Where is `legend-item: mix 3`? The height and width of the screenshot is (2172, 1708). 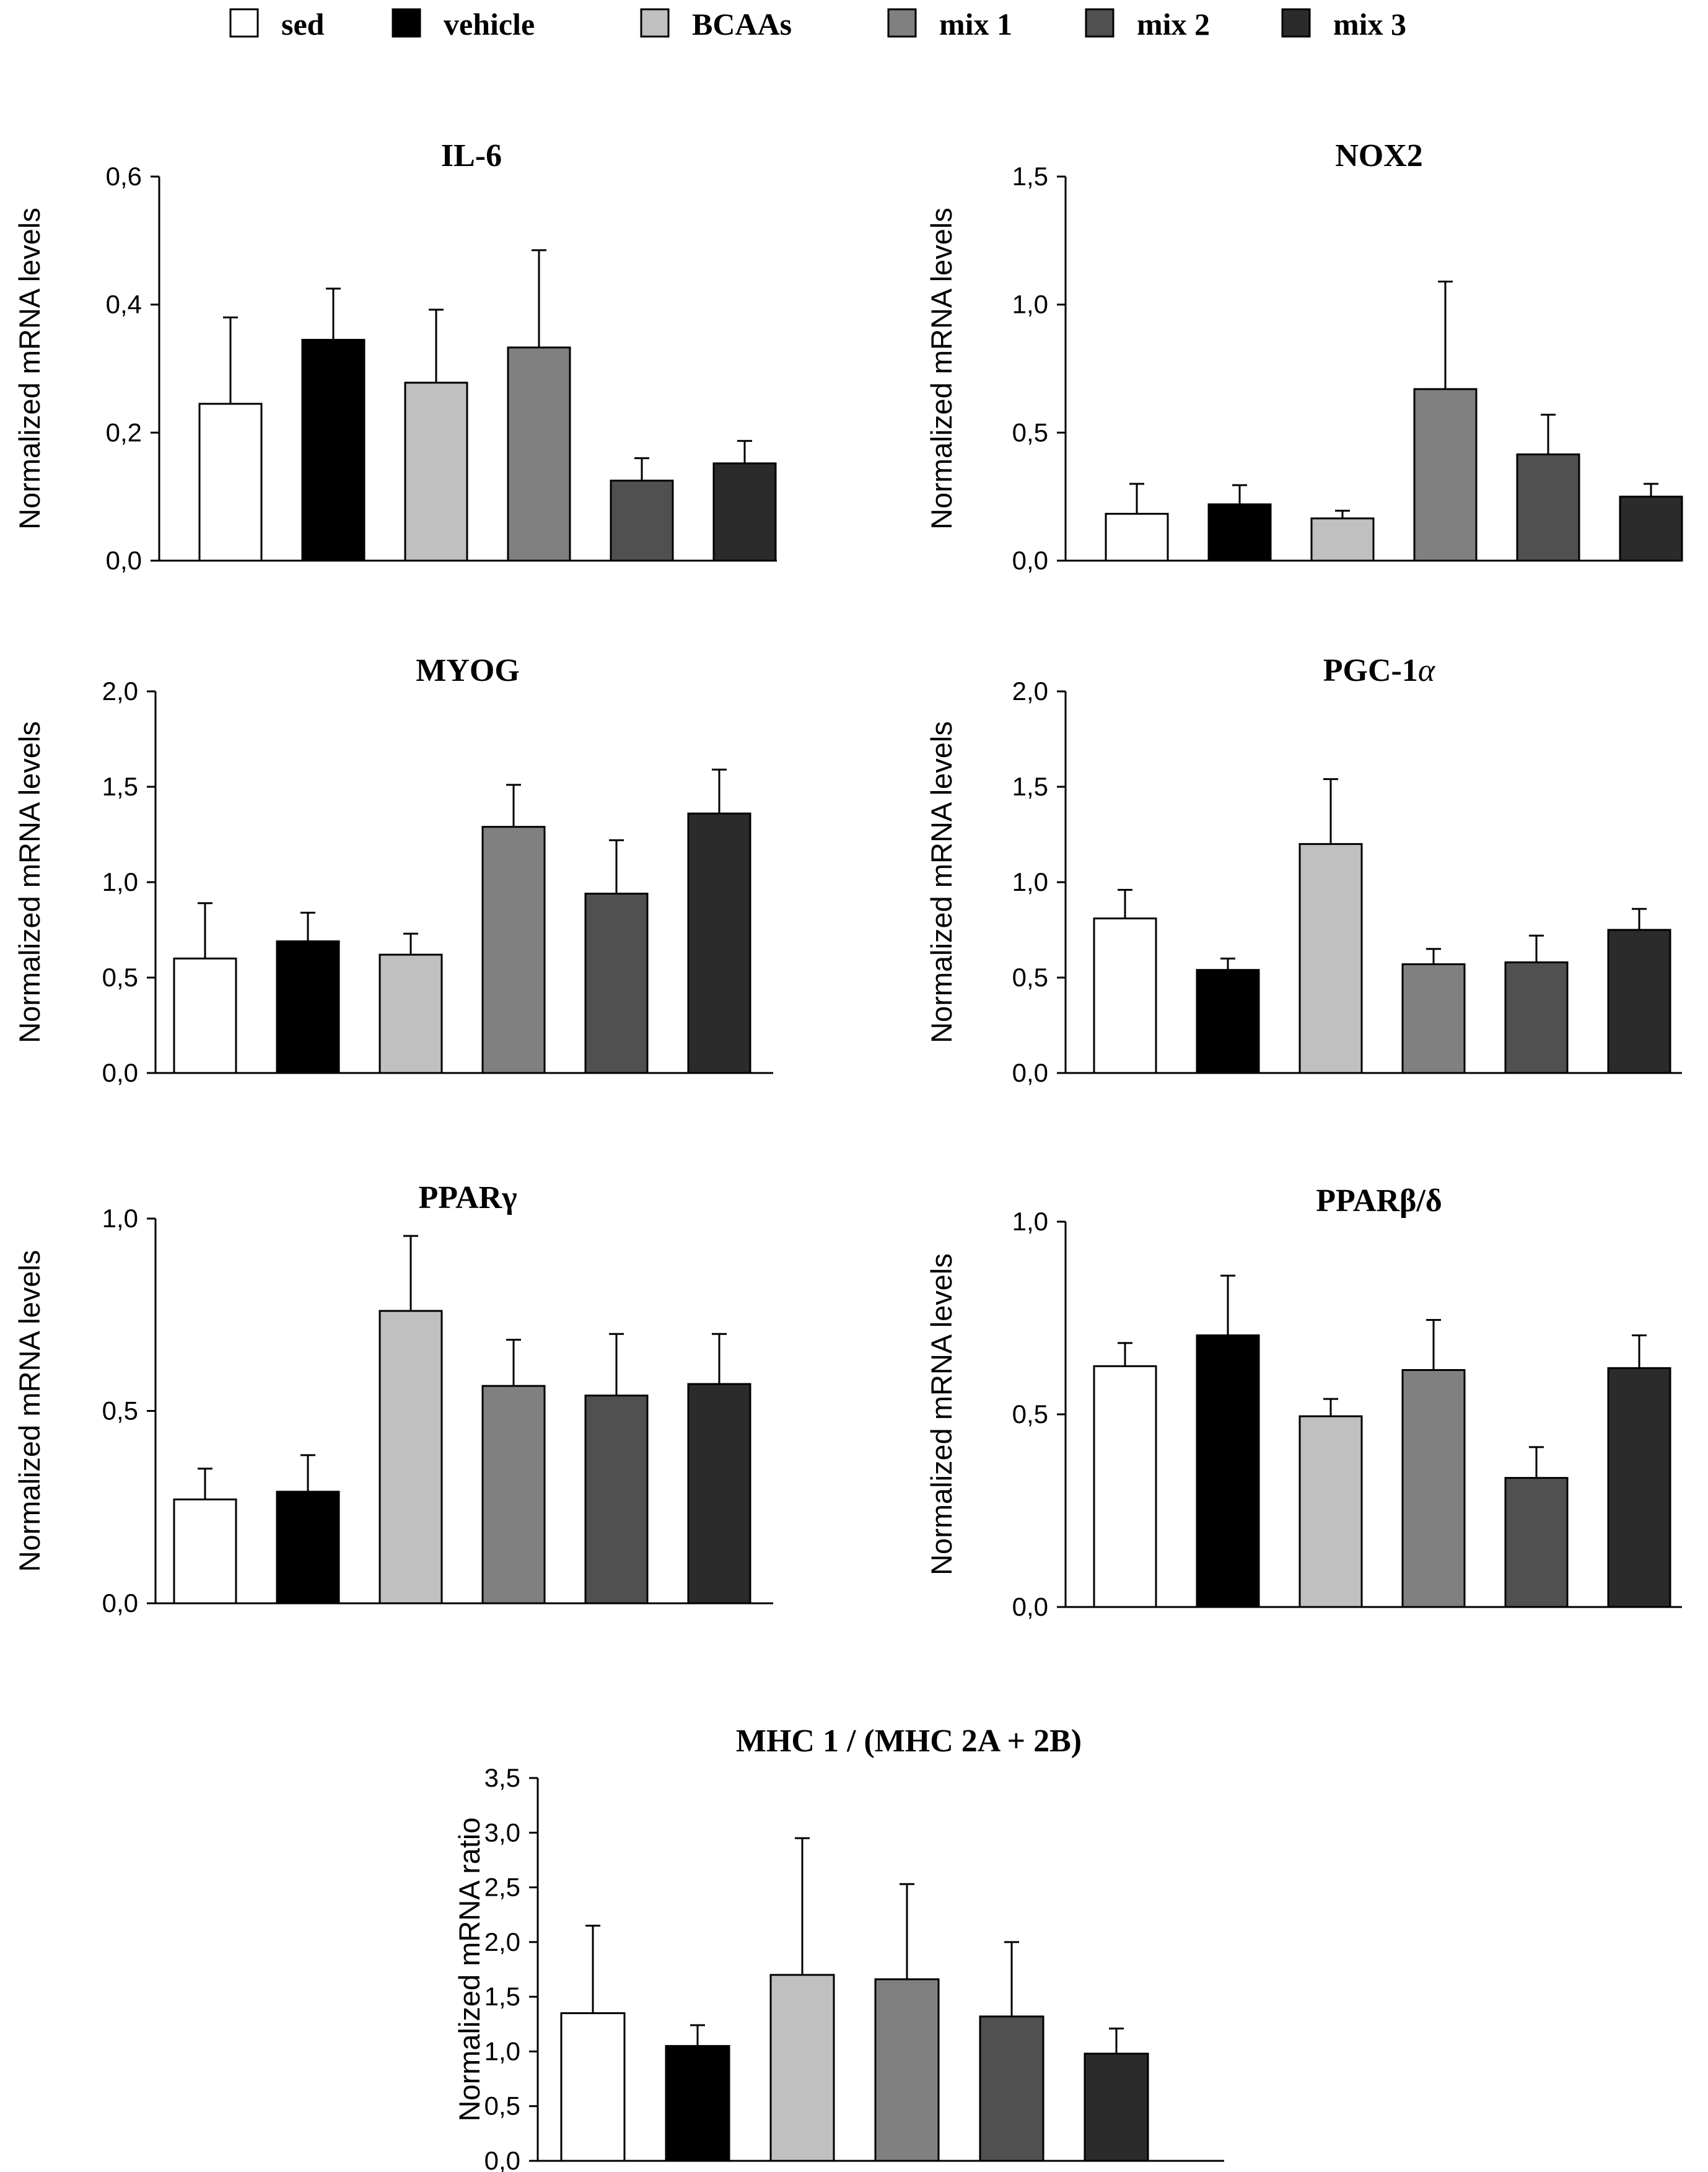
legend-item: mix 3 is located at coordinates (1343, 24).